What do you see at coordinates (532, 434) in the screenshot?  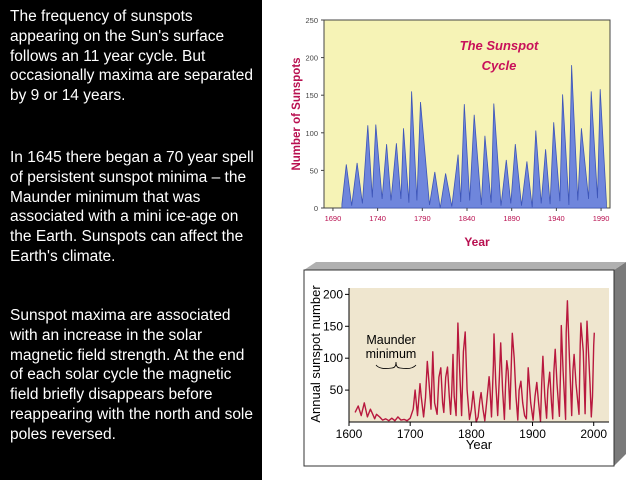 I see `chart2-x-tick-label: 1900` at bounding box center [532, 434].